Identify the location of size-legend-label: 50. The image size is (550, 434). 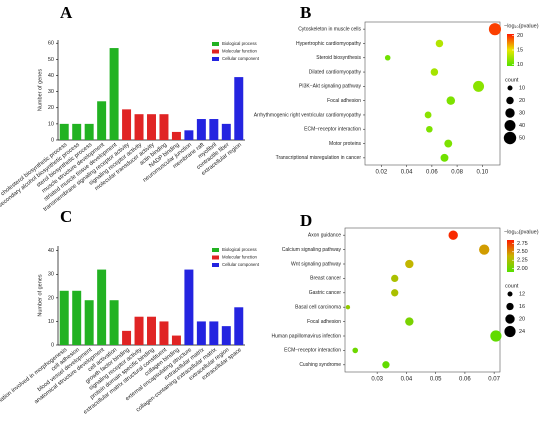
(522, 138).